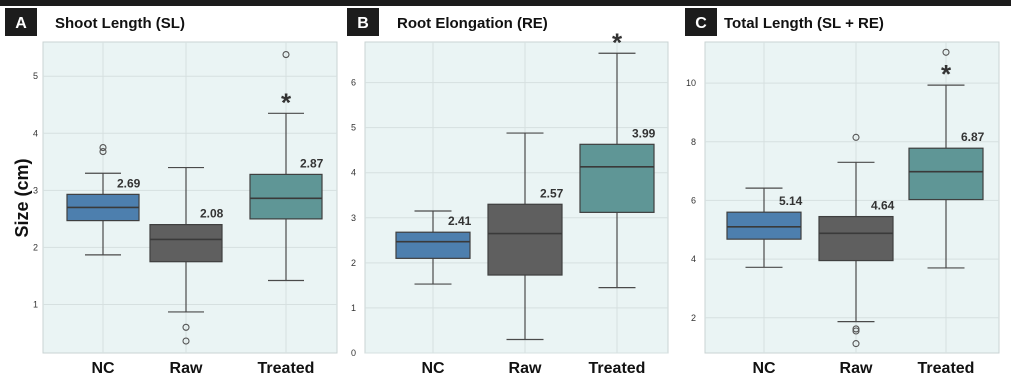  I want to click on panel-letter: B, so click(363, 23).